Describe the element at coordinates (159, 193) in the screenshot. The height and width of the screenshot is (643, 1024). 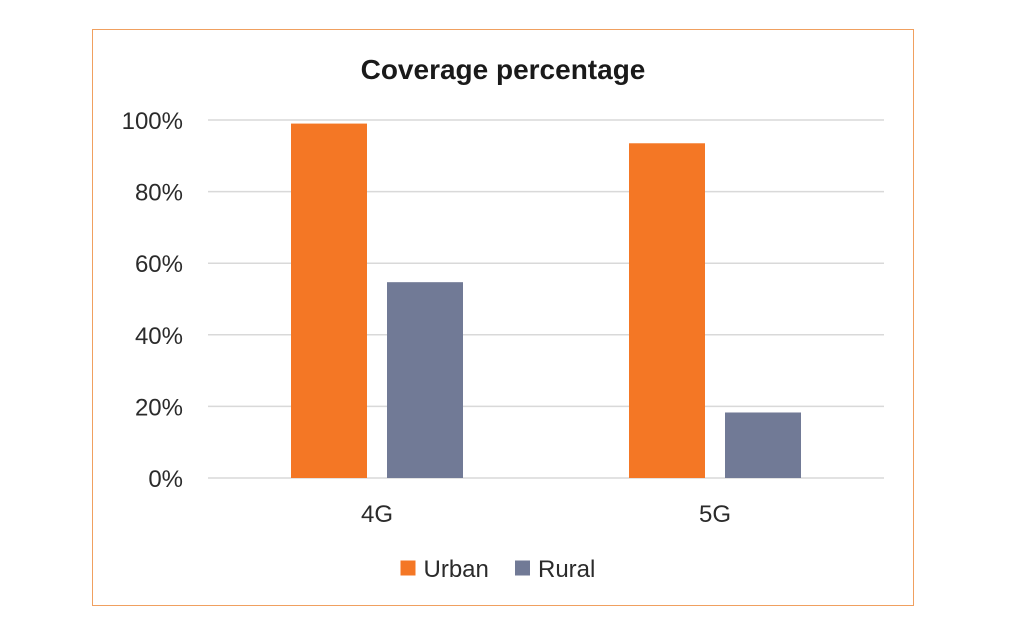
I see `y-tick-label: 80%` at that location.